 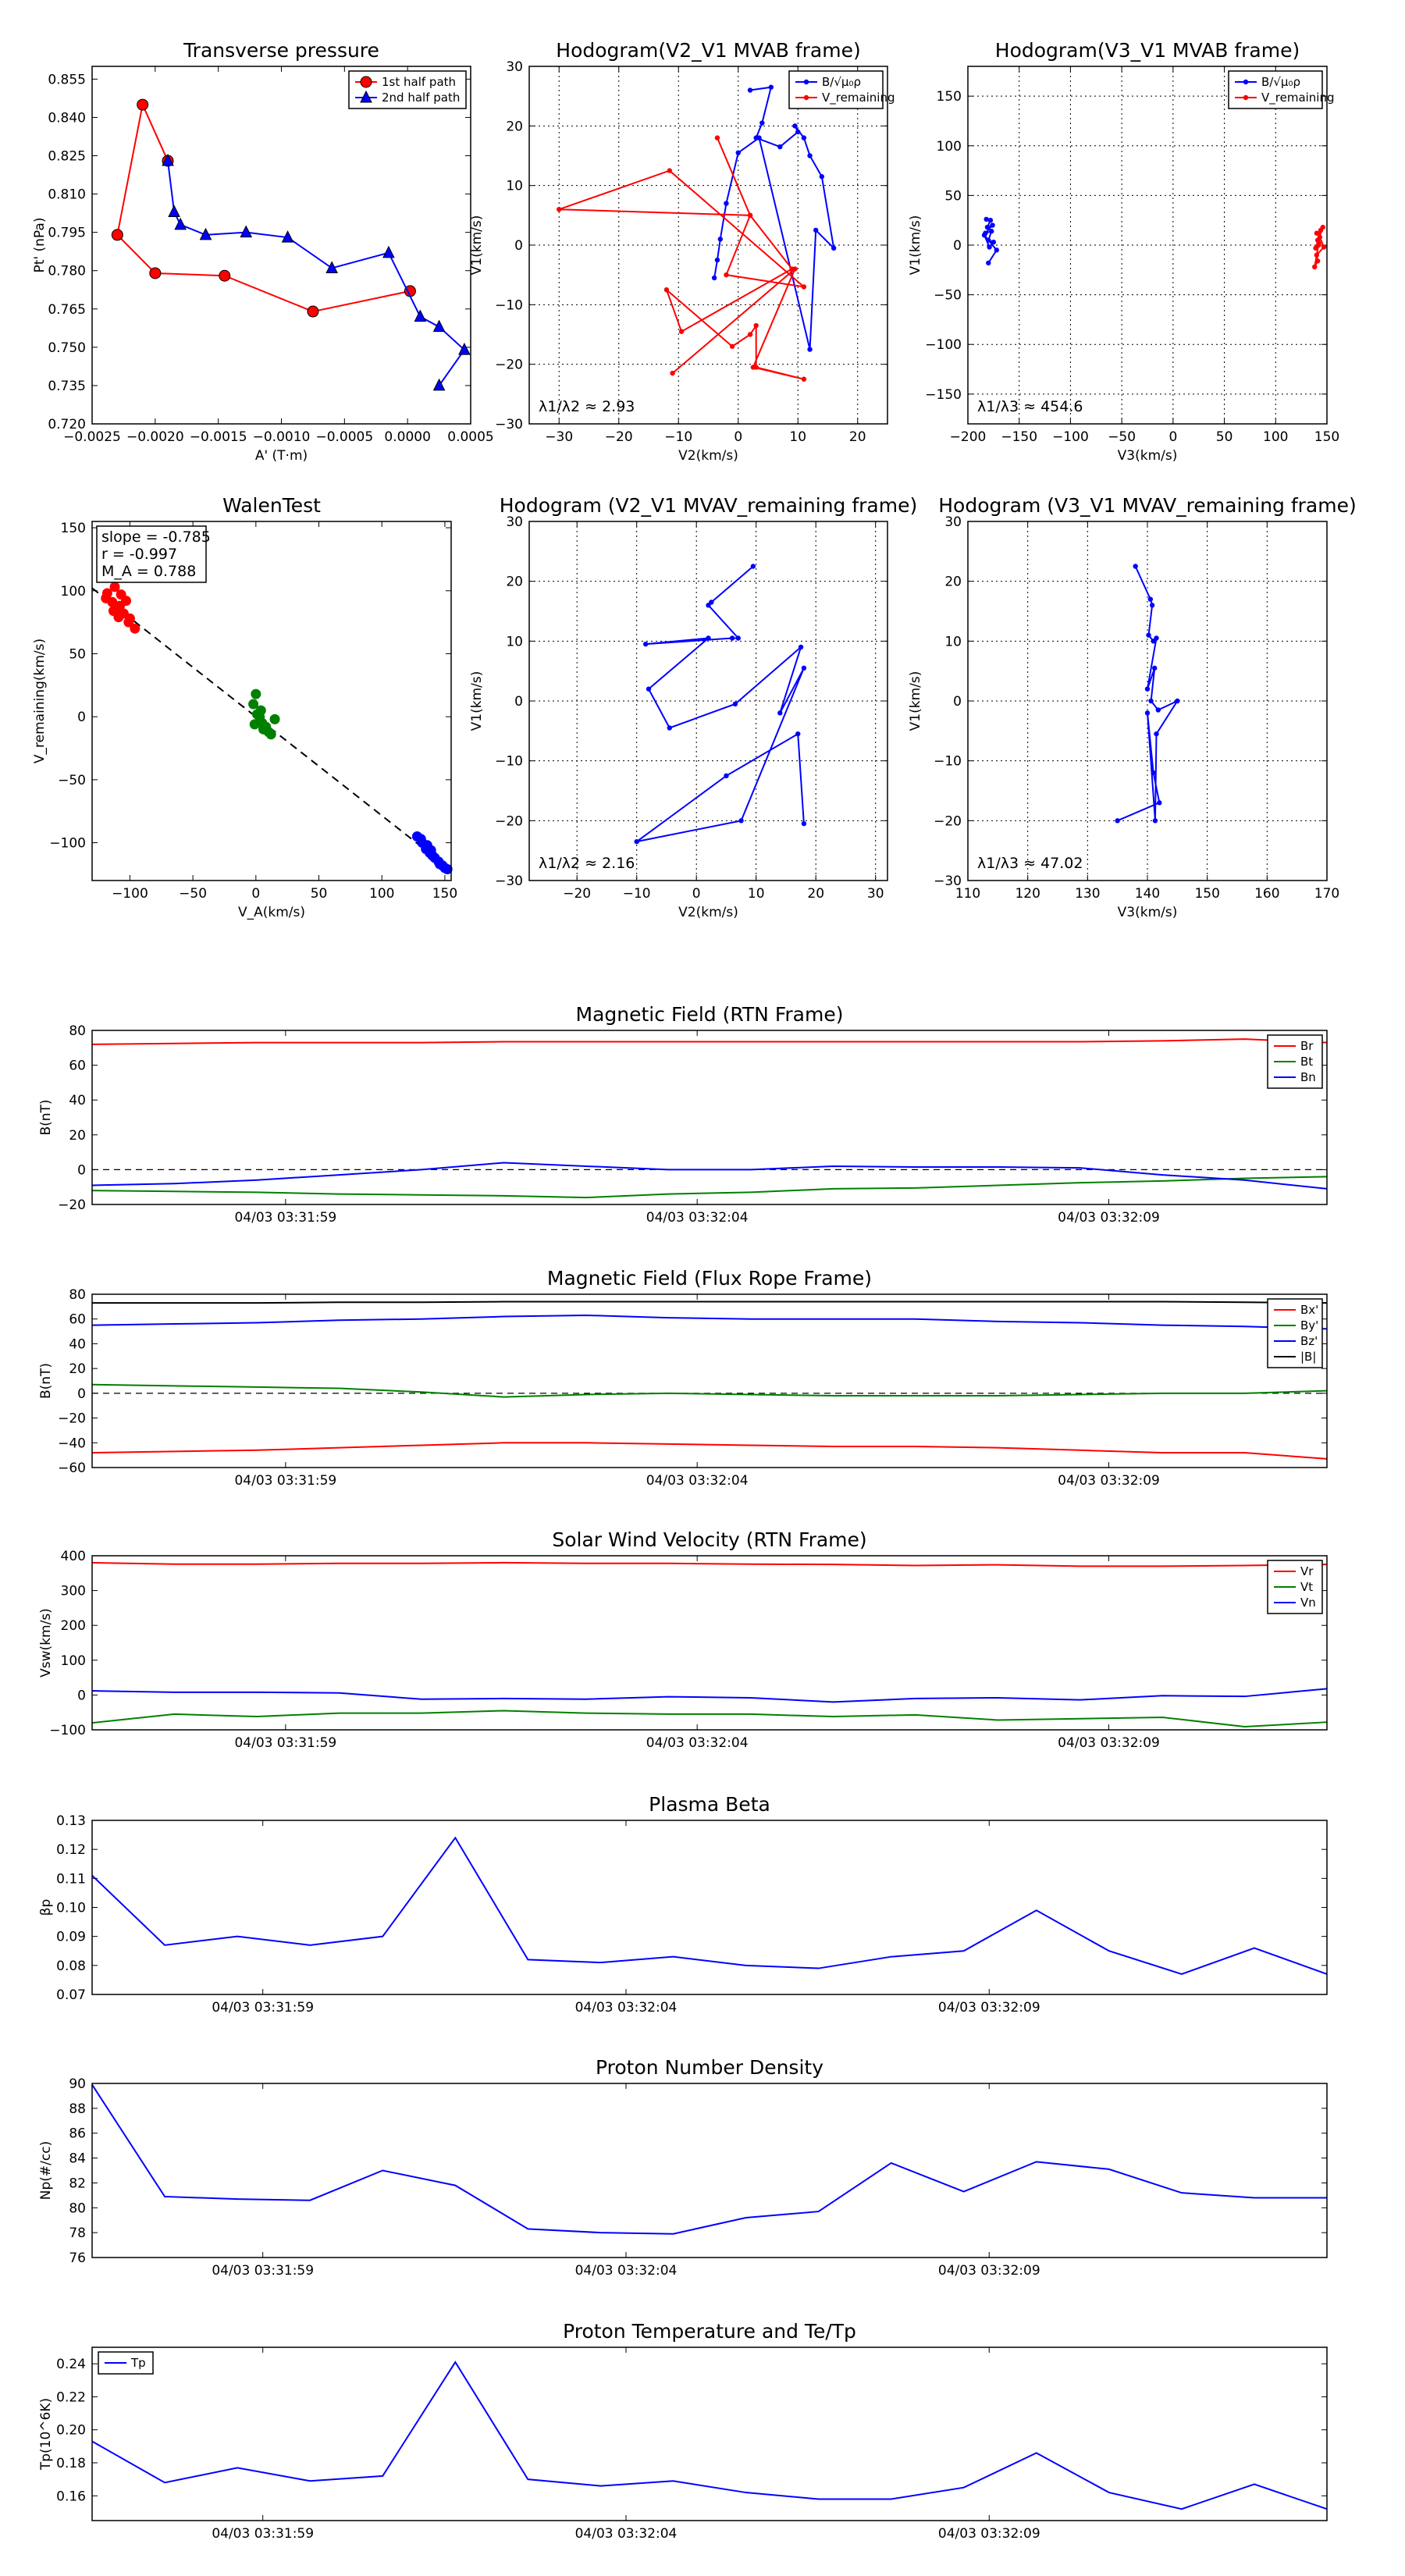 What do you see at coordinates (1308, 1077) in the screenshot?
I see `legend-label: Bn` at bounding box center [1308, 1077].